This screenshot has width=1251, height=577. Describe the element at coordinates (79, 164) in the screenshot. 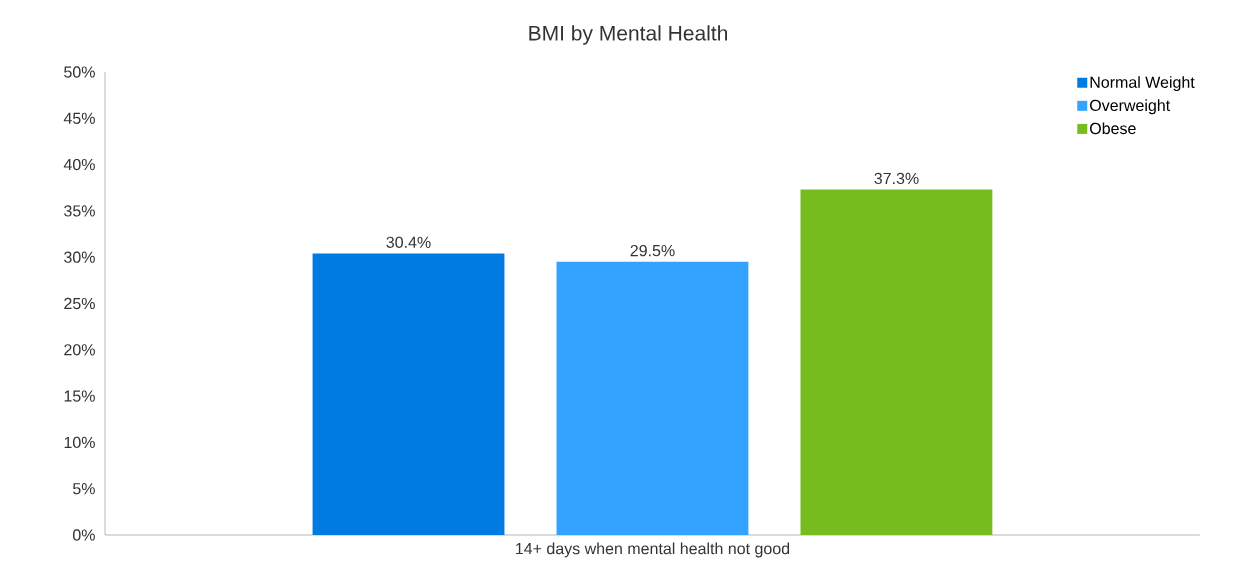

I see `y-tick-label: 40%` at that location.